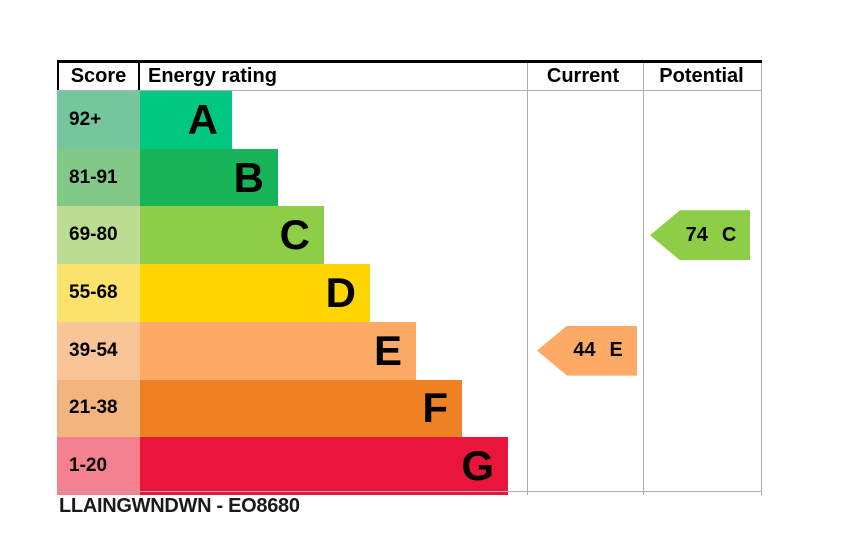 The width and height of the screenshot is (842, 559). I want to click on band-row-b: 81-91 B, so click(409, 177).